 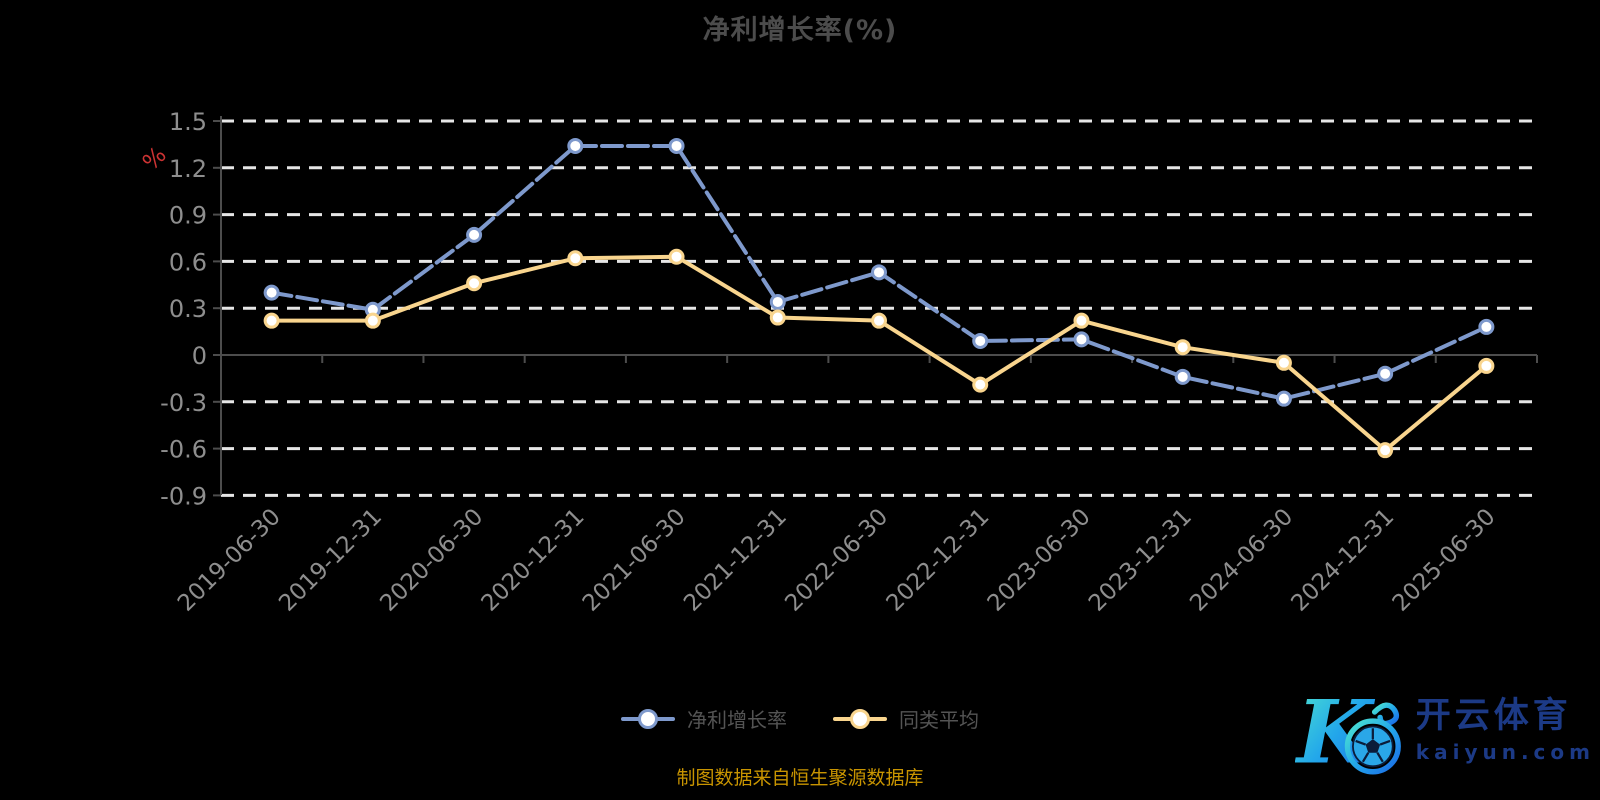 What do you see at coordinates (860, 719) in the screenshot?
I see `legend-marker-yellow-icon` at bounding box center [860, 719].